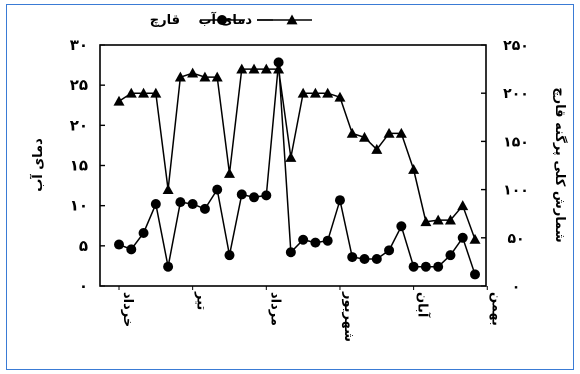  Describe the element at coordinates (165, 20) in the screenshot. I see `legend-label: قارچ` at that location.